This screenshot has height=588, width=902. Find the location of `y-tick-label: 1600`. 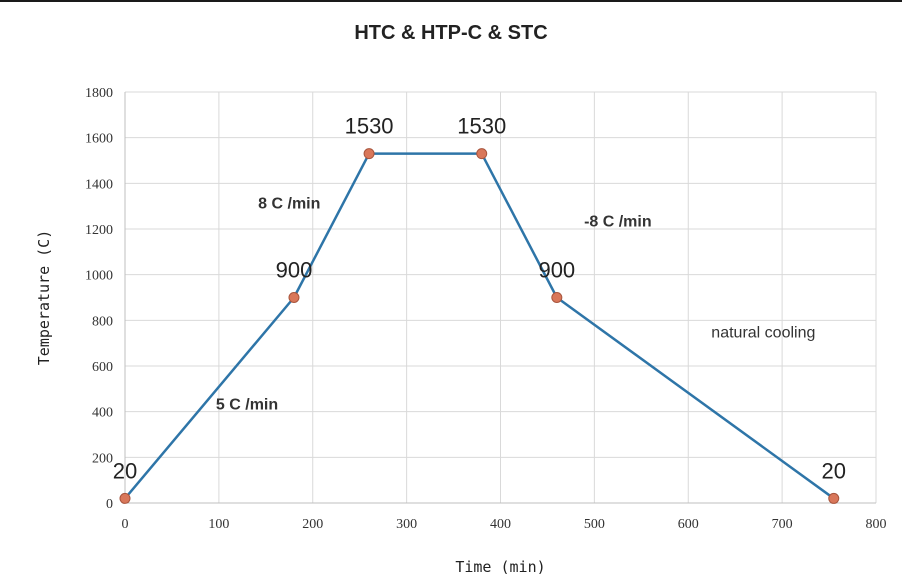

y-tick-label: 1600 is located at coordinates (99, 139).